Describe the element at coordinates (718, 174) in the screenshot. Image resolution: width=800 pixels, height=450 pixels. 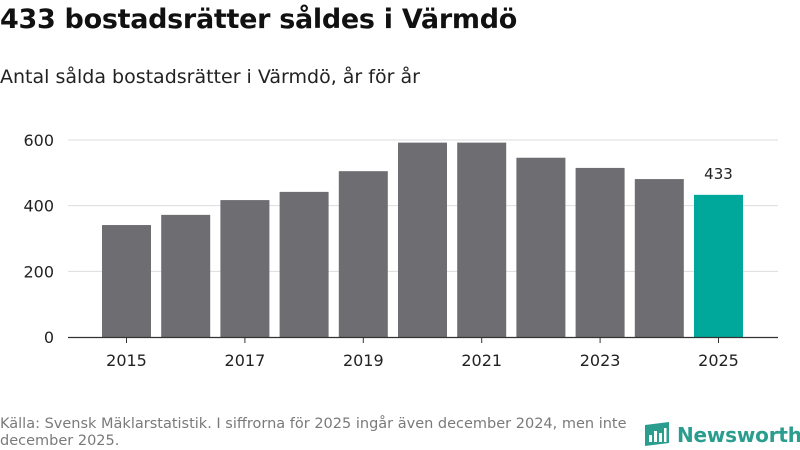
I see `data-label-2025: 433` at that location.